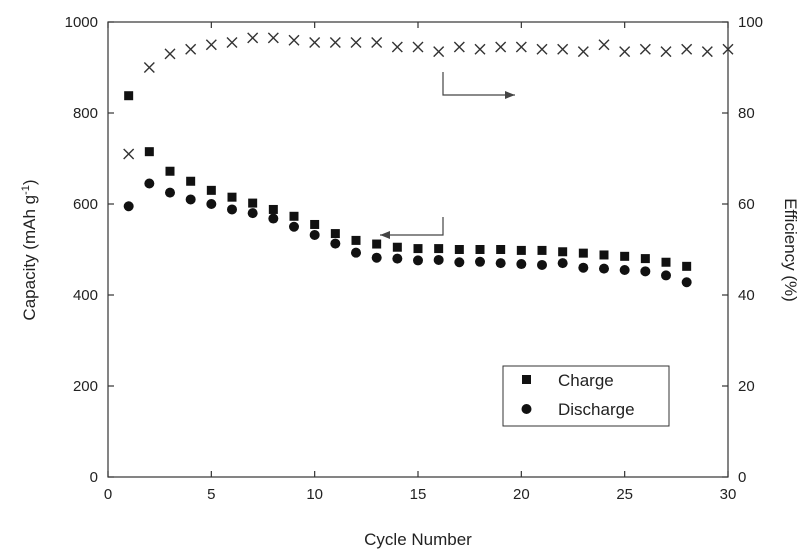 The height and width of the screenshot is (555, 802). Describe the element at coordinates (29, 182) in the screenshot. I see `y-left-axis-title-close: )` at that location.